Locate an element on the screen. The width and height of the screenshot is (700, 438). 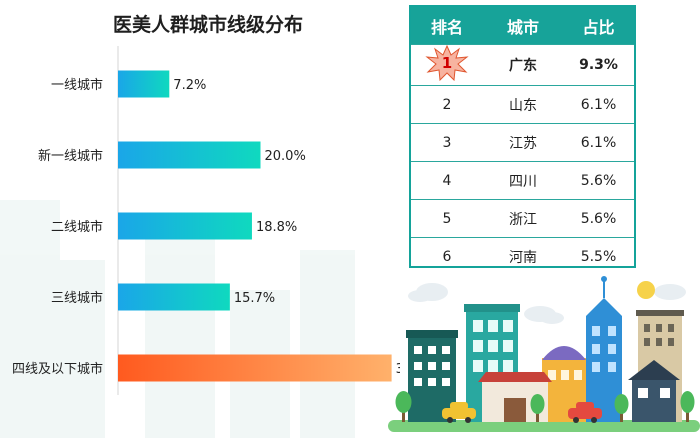
city-name: 江苏 is located at coordinates (523, 142).